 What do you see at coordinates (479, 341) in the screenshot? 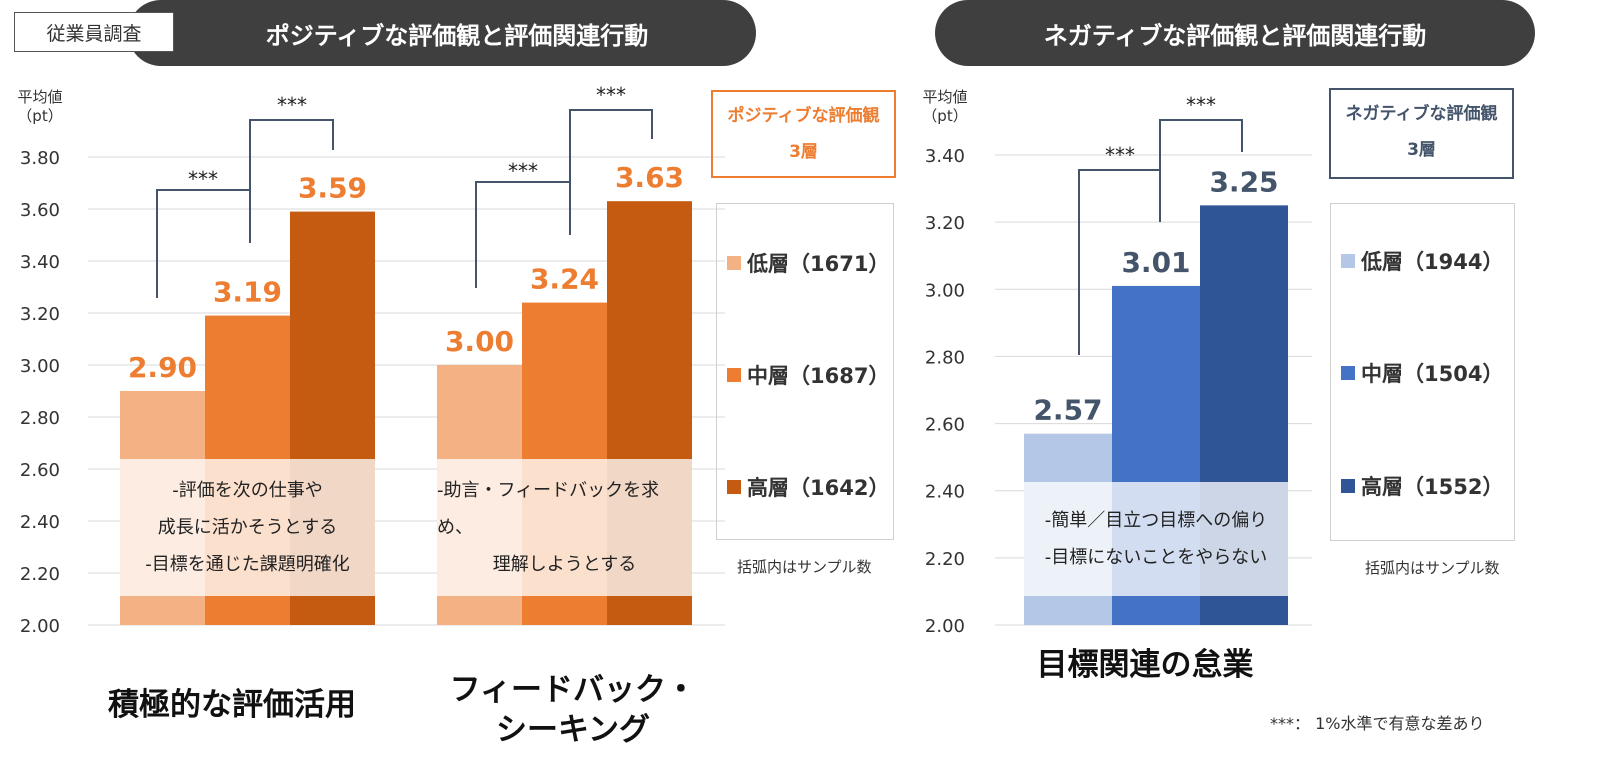
I see `data-label: 3.00` at bounding box center [479, 341].